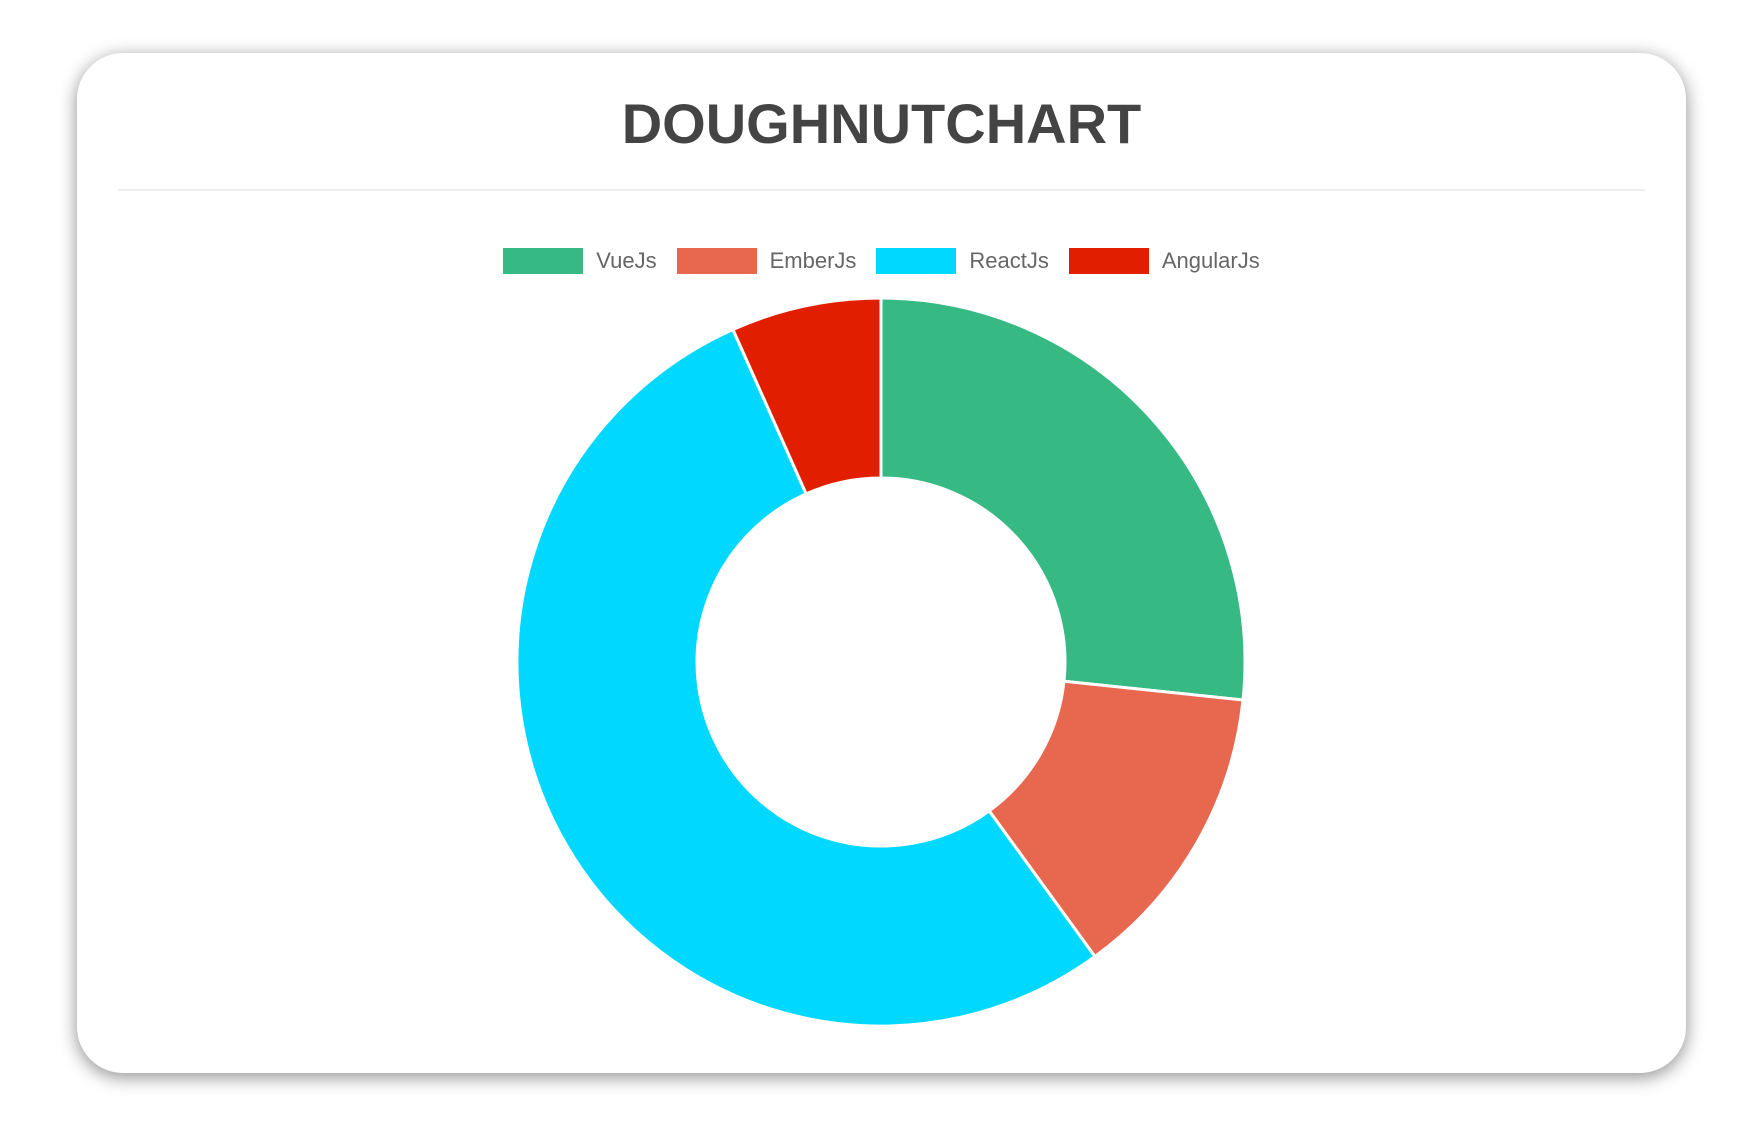 This screenshot has height=1136, width=1763. I want to click on slice-emberjs, so click(1116, 819).